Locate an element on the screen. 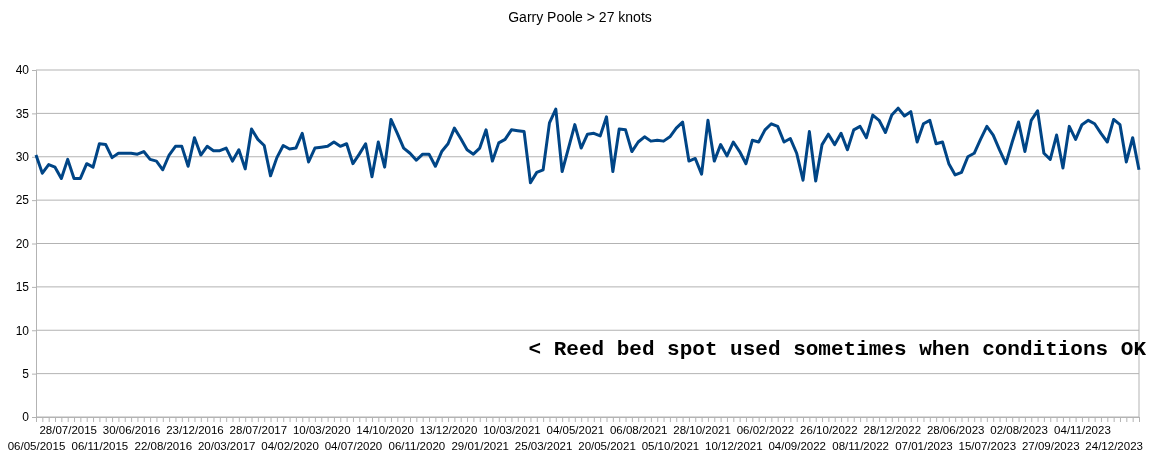  x-tick-label: 24/12/2023 is located at coordinates (1114, 446).